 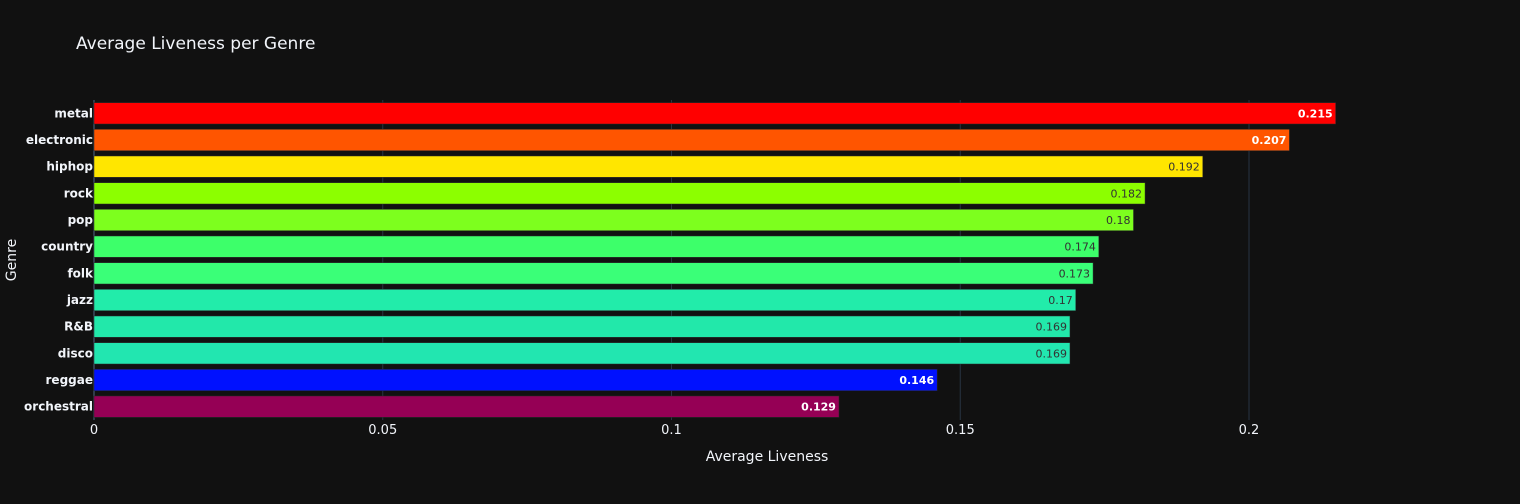 I want to click on y-tick-label: orchestral, so click(x=58, y=407).